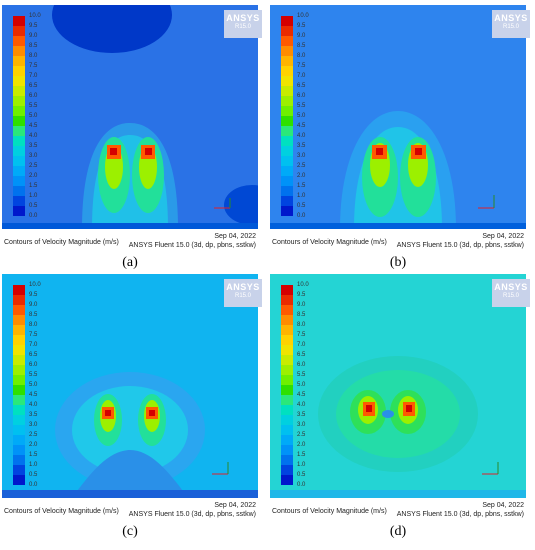 The width and height of the screenshot is (535, 550). I want to click on ansys-logo-a: ANSYS R15.0, so click(243, 24).